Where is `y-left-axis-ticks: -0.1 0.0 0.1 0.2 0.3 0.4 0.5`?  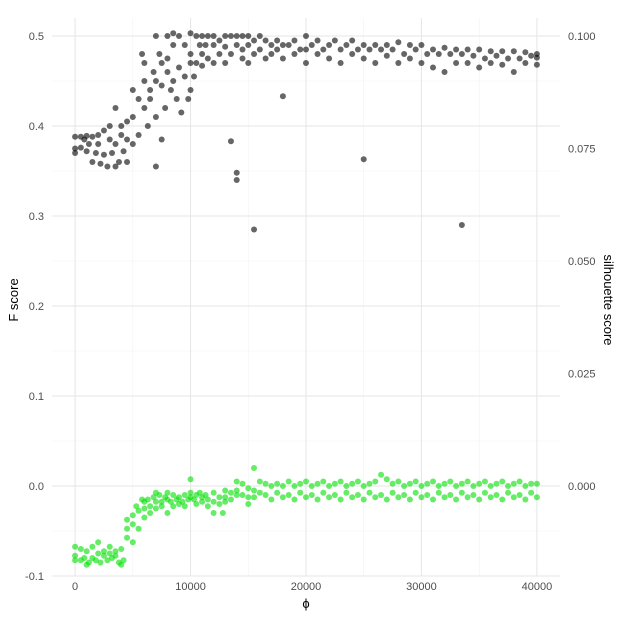 y-left-axis-ticks: -0.1 0.0 0.1 0.2 0.3 0.4 0.5 is located at coordinates (34, 307).